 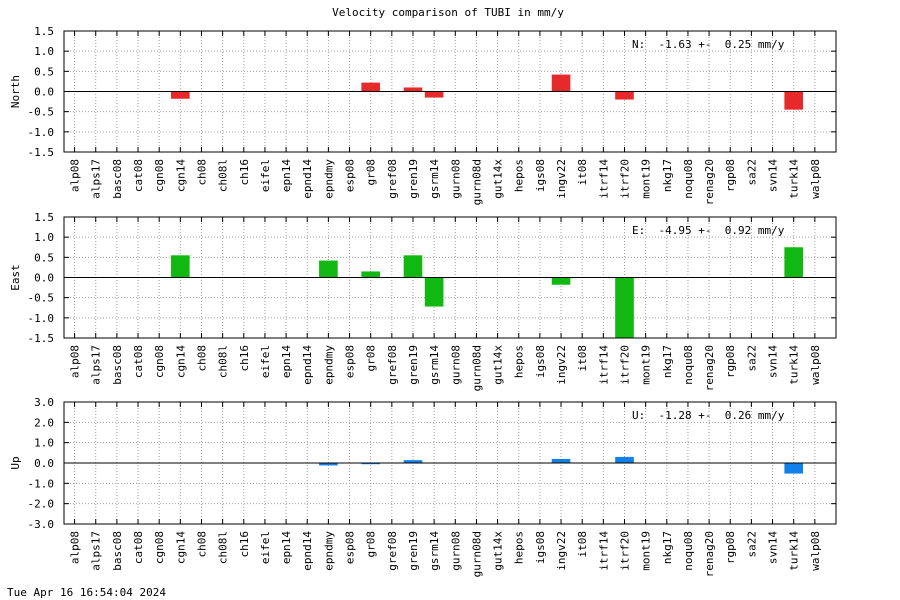 I want to click on x-tick-label: gurn08d, so click(x=476, y=554).